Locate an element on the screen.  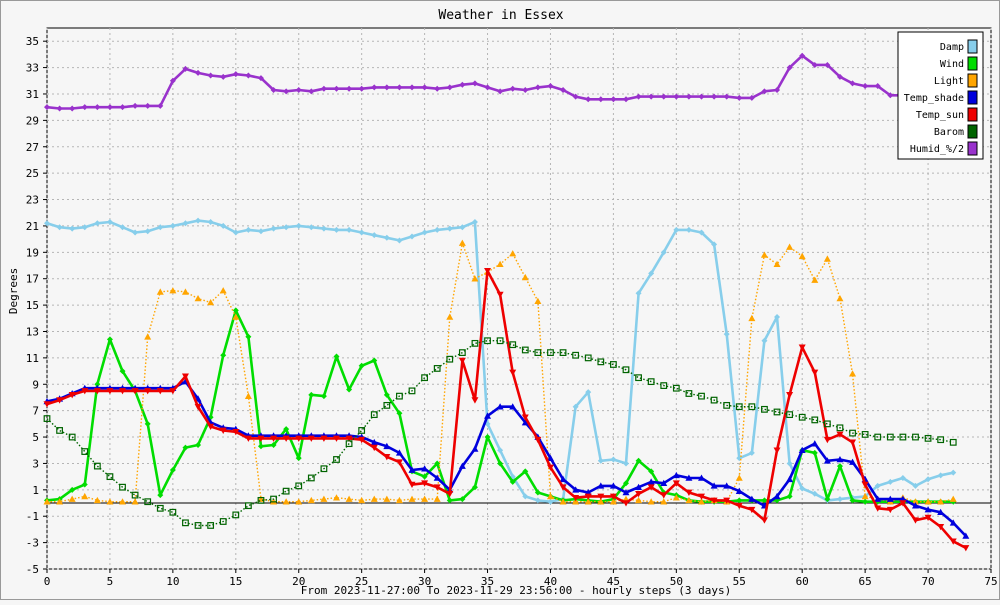
x-tick-label: 20 is located at coordinates (298, 581).